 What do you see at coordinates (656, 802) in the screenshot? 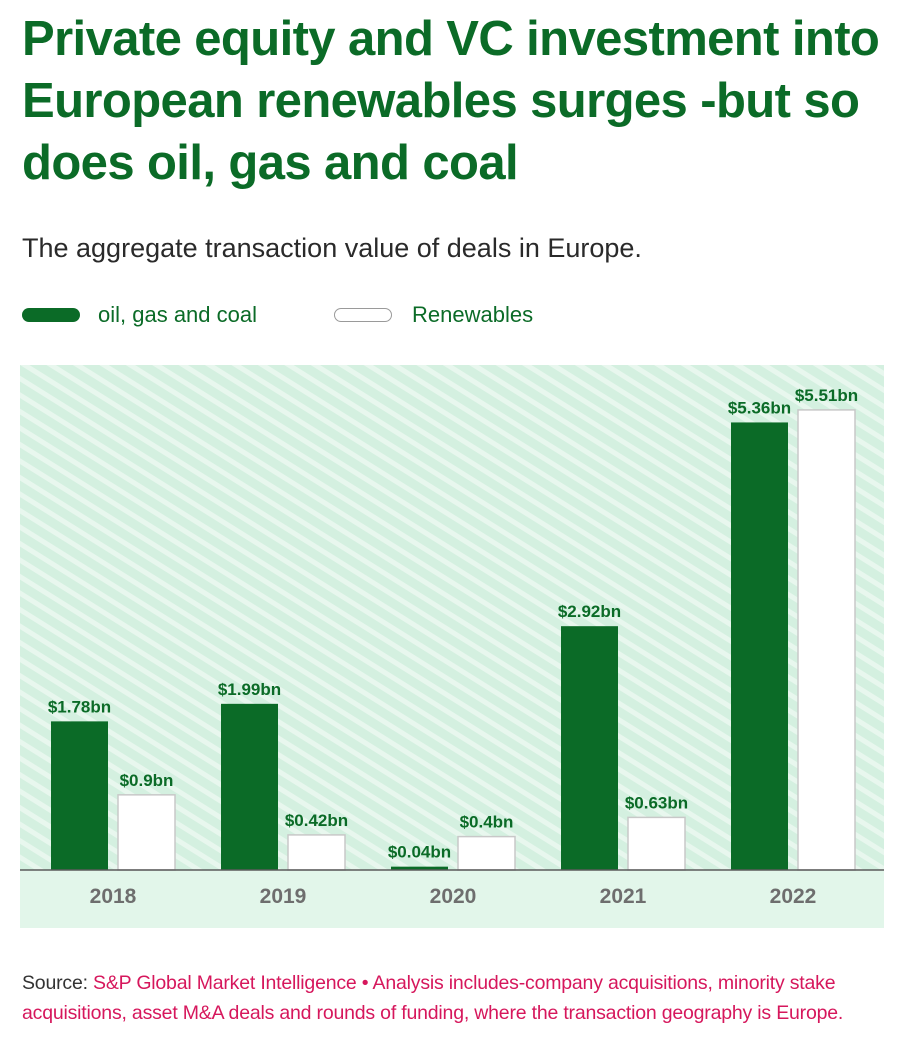
I see `value-label-renewables-2021: $0.63bn` at bounding box center [656, 802].